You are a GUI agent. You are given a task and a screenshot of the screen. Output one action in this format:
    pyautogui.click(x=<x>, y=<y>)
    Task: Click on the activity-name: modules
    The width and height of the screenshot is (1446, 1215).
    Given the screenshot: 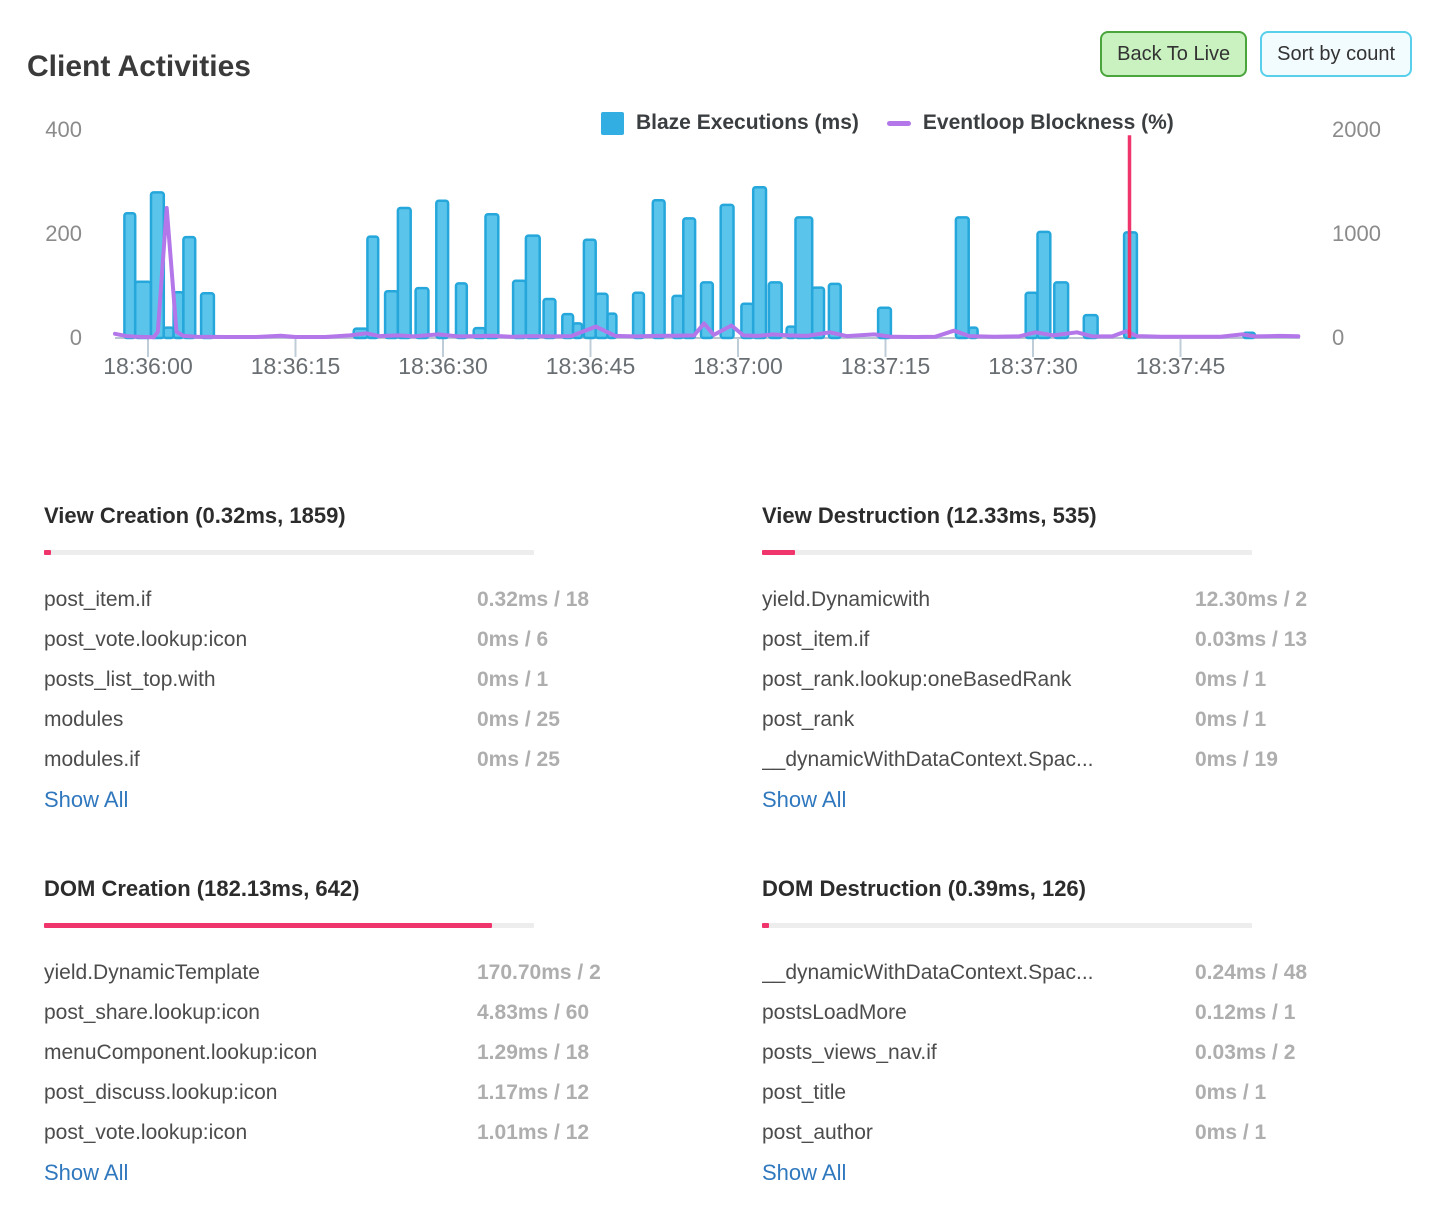 What is the action you would take?
    pyautogui.click(x=84, y=719)
    